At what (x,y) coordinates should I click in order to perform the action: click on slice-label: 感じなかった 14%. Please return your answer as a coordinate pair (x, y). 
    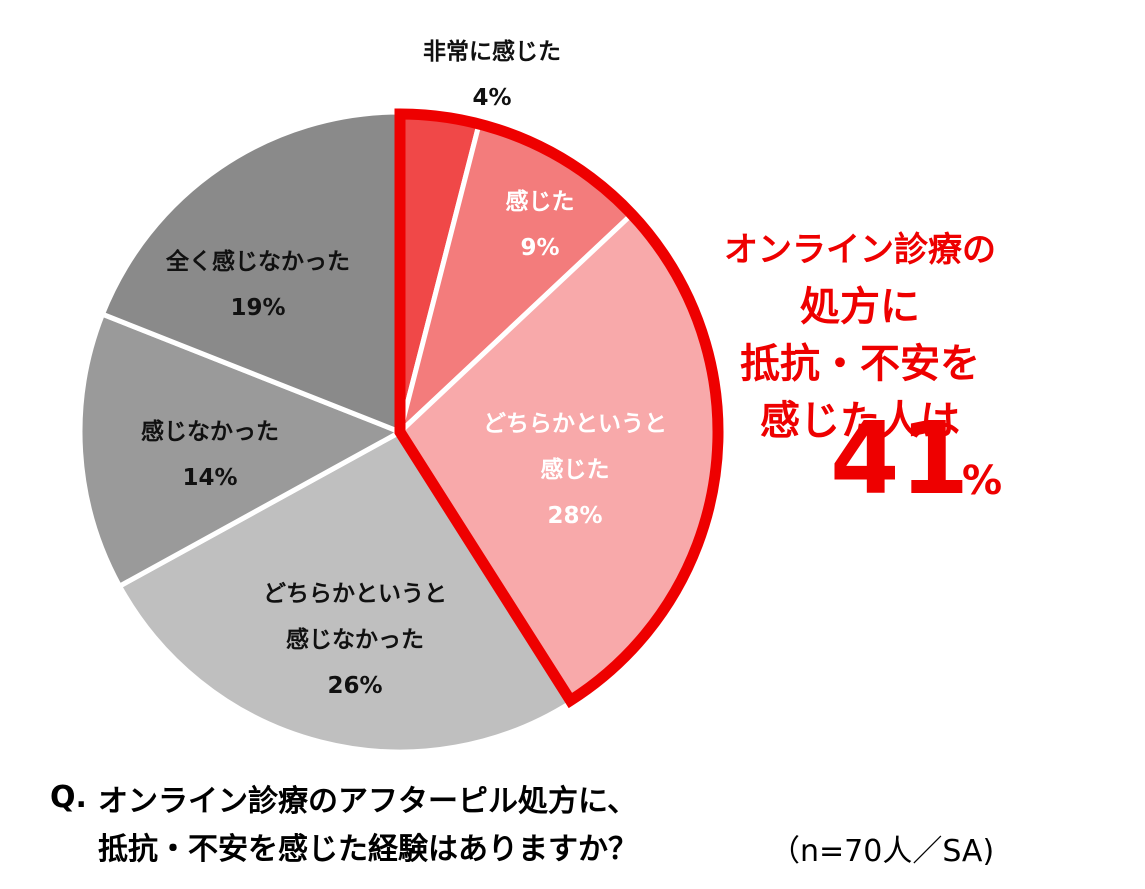
    Looking at the image, I should click on (210, 455).